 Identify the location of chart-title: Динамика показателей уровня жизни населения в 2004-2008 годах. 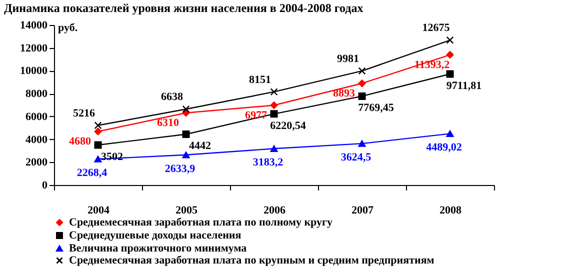
(184, 8).